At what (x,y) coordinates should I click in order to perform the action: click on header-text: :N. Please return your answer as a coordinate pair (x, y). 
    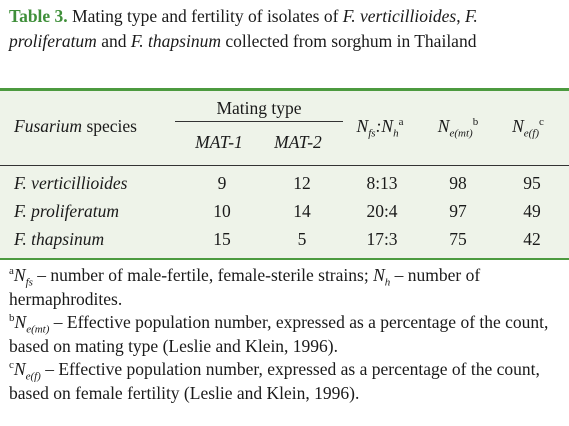
    Looking at the image, I should click on (384, 126).